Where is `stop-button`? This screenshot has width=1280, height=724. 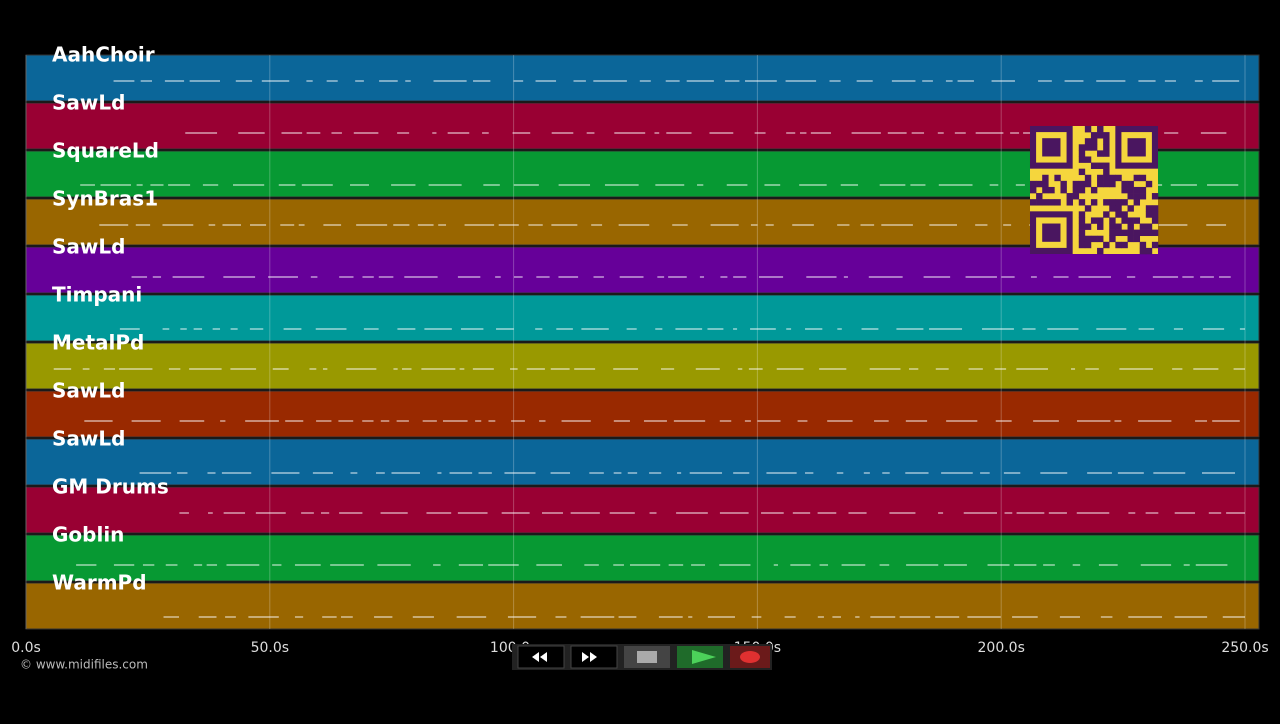
stop-button is located at coordinates (647, 657).